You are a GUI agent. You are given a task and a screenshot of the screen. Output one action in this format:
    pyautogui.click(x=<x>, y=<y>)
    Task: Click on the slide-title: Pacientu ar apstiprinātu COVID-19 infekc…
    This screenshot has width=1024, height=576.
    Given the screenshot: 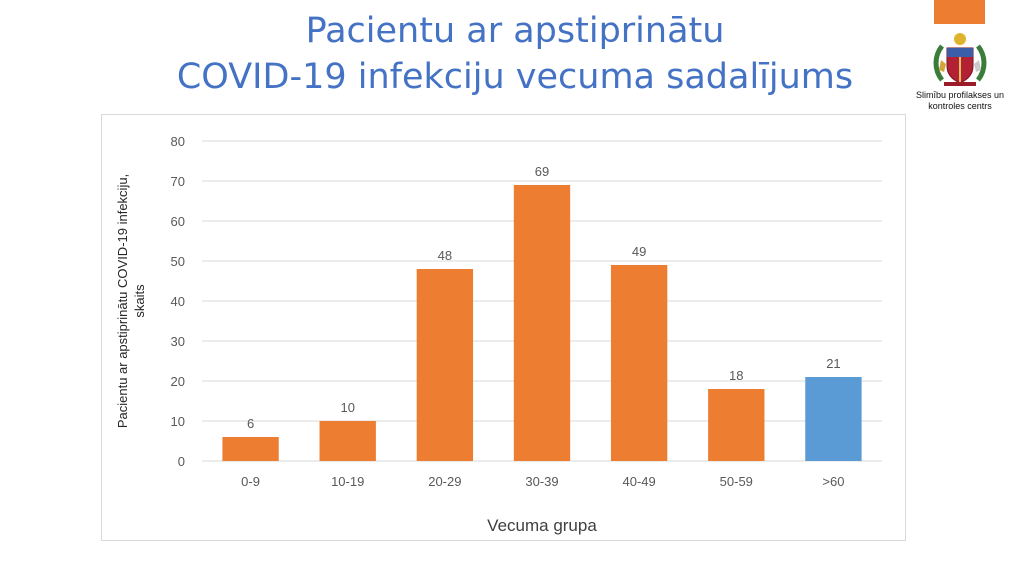 What is the action you would take?
    pyautogui.click(x=515, y=54)
    